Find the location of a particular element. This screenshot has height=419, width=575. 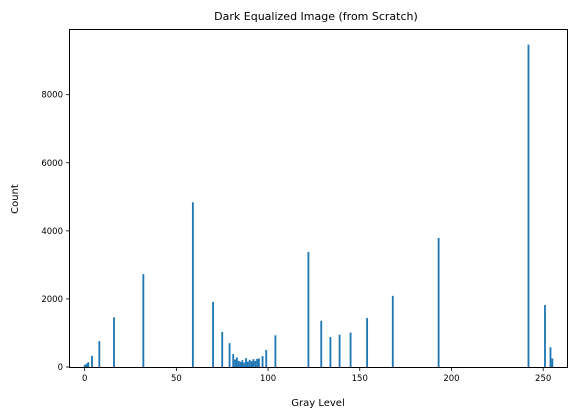

x-tick-label: 0 is located at coordinates (84, 379).